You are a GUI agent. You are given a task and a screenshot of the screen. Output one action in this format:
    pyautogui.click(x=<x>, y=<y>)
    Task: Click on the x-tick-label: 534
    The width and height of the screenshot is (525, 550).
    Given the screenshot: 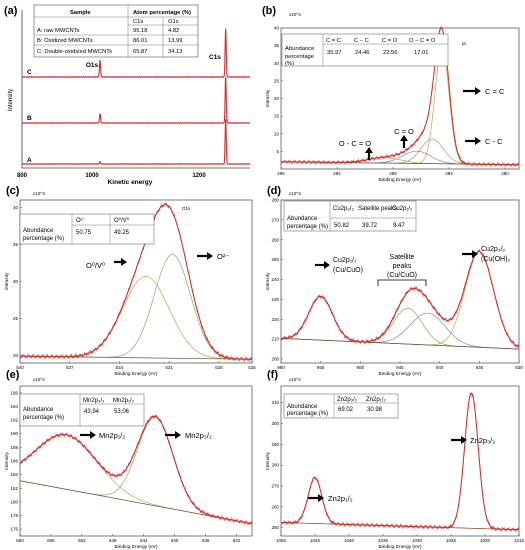 What is the action you would take?
    pyautogui.click(x=120, y=367)
    